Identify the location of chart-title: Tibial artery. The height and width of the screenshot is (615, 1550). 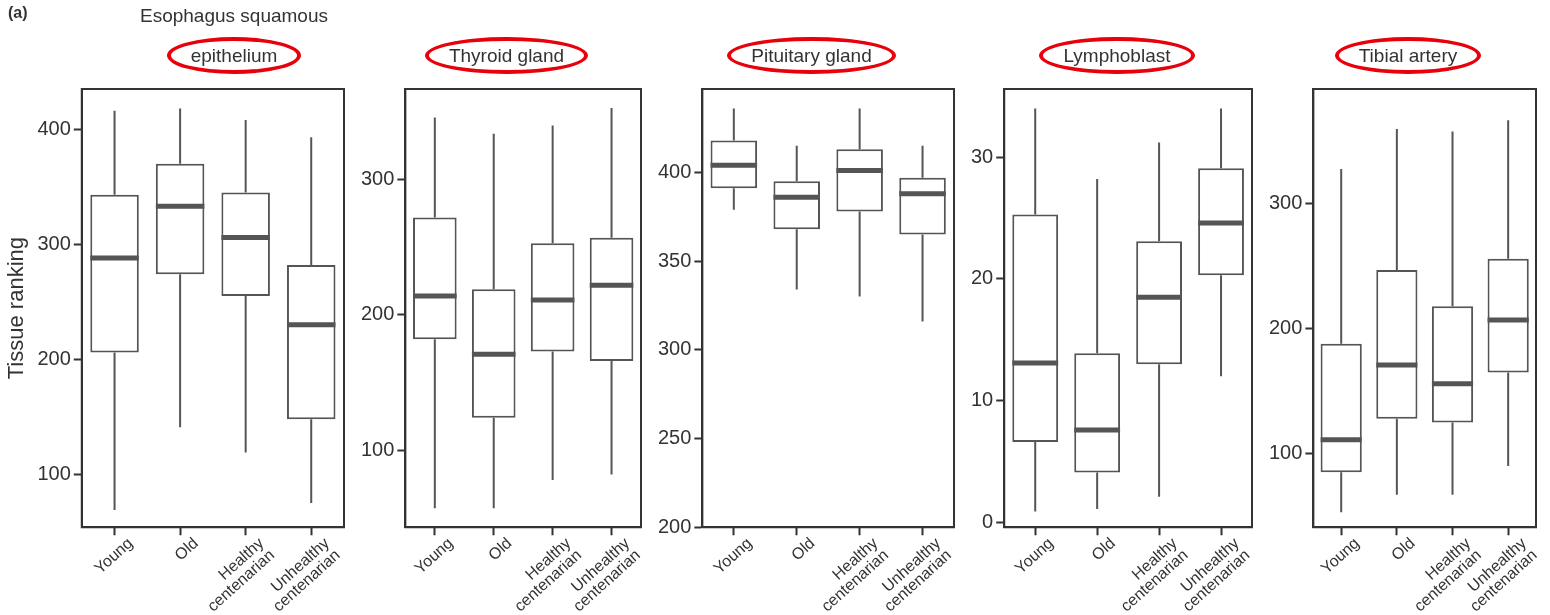
(1408, 56).